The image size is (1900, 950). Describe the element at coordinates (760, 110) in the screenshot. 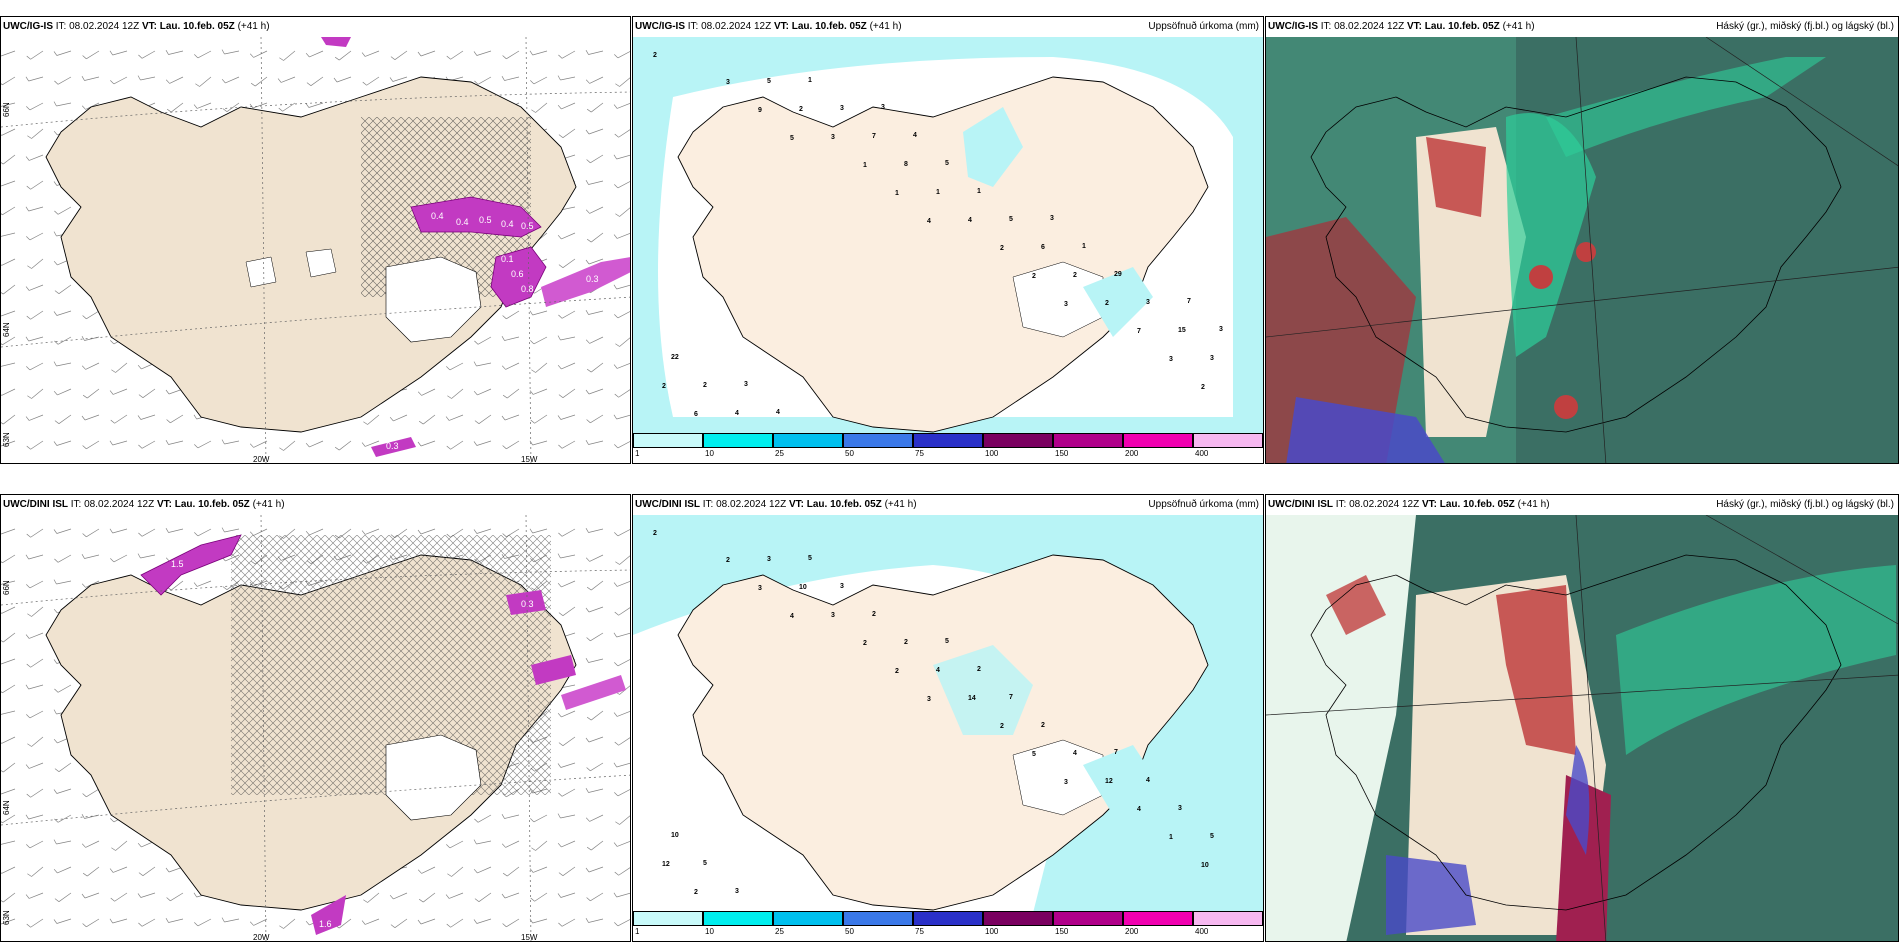

I see `precip-value: 9` at that location.